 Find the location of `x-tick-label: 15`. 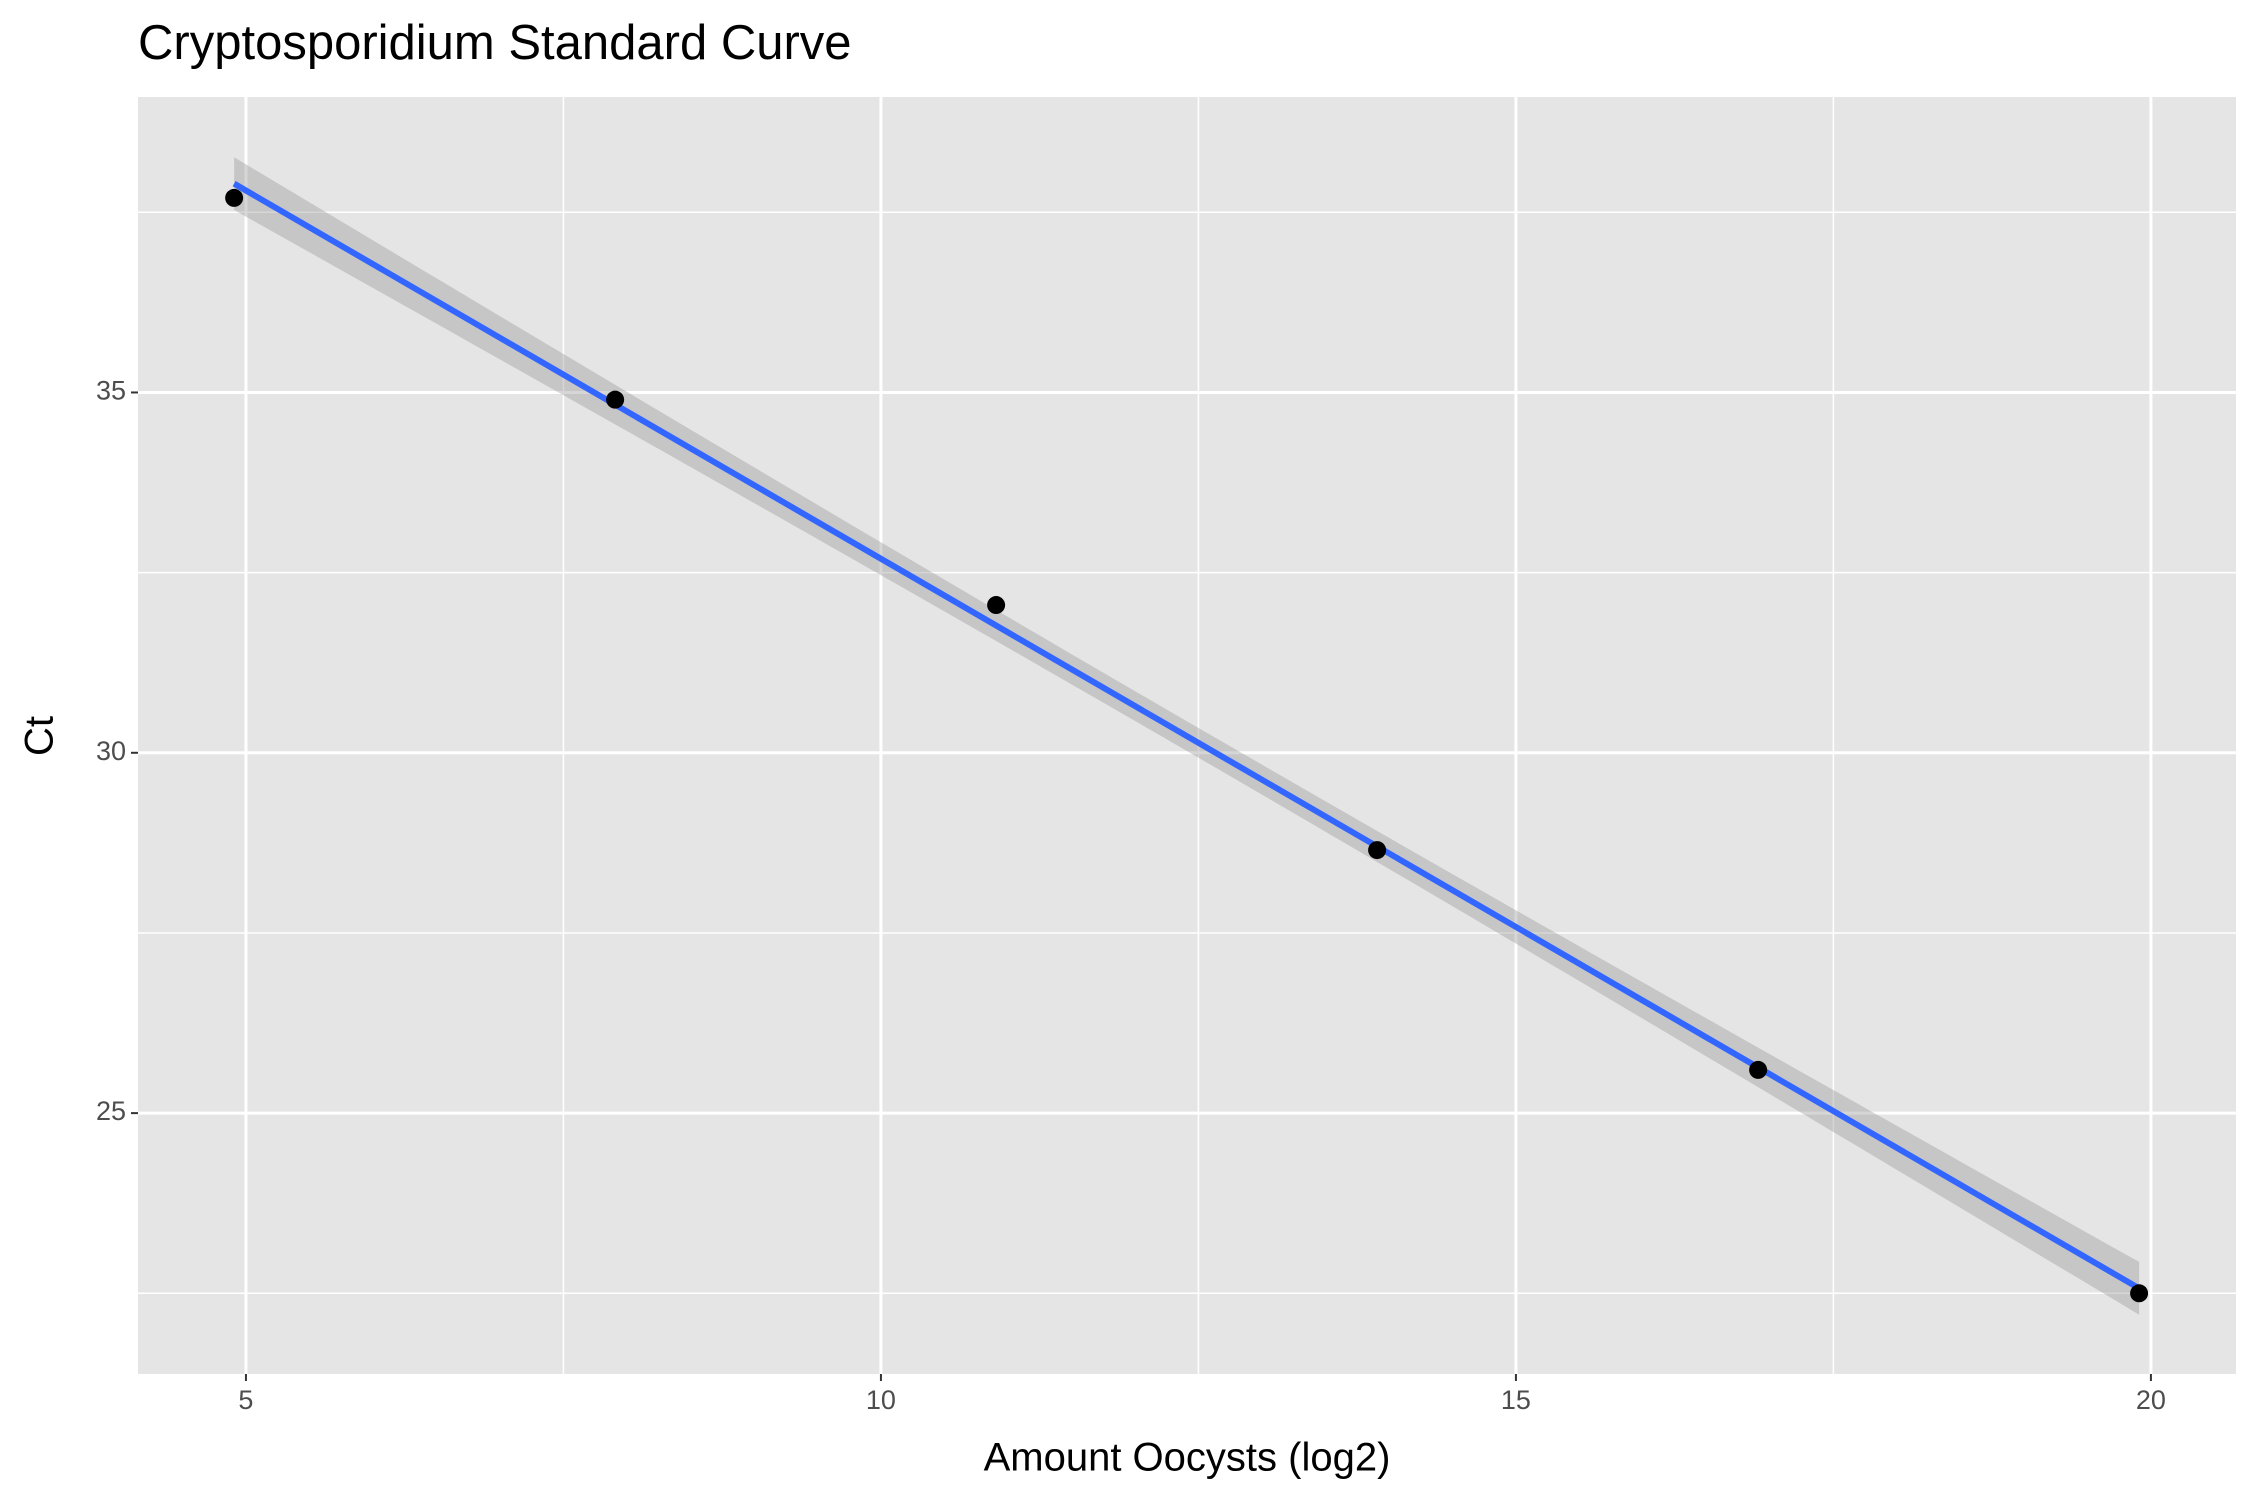

x-tick-label: 15 is located at coordinates (1516, 1400).